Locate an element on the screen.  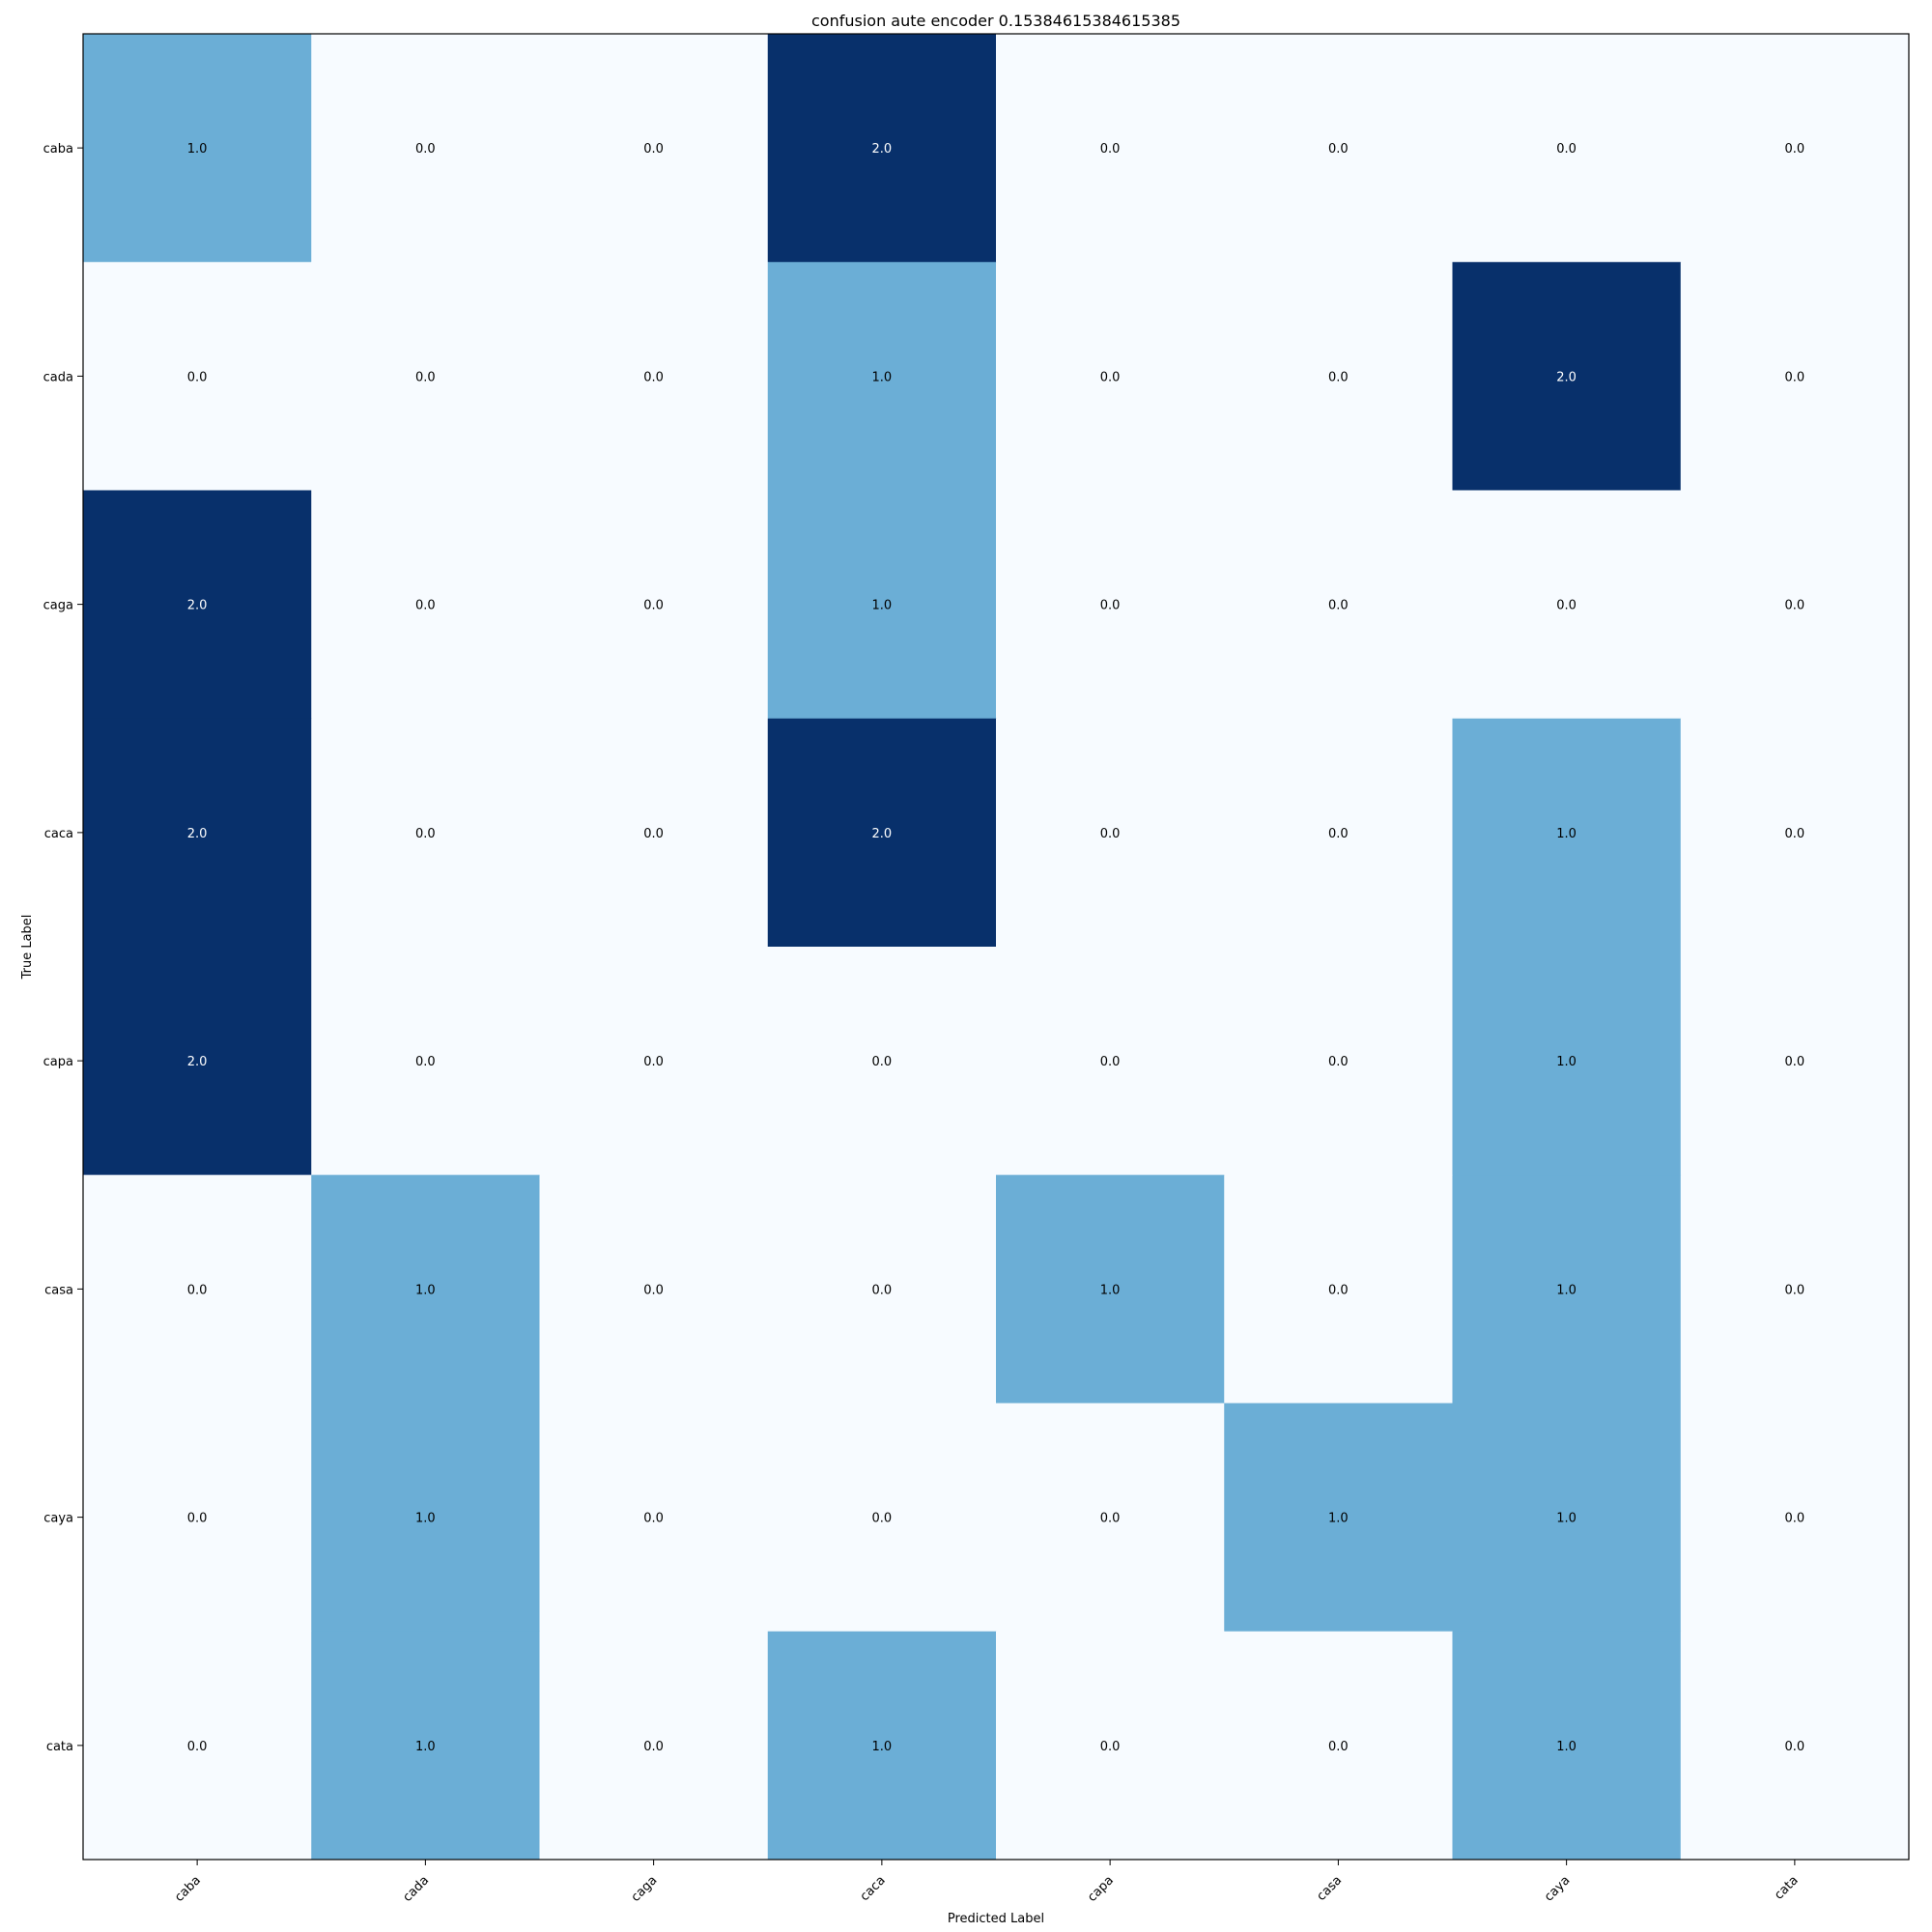
x-tick-label: caba is located at coordinates (188, 1889).